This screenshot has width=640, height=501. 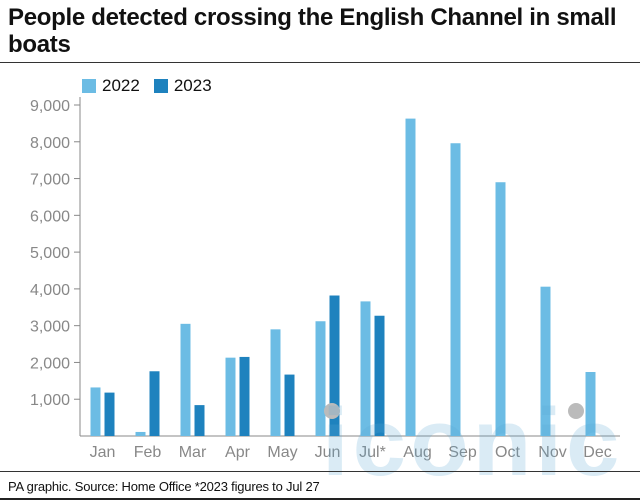 I want to click on x-tick-label: Jan, so click(x=103, y=452).